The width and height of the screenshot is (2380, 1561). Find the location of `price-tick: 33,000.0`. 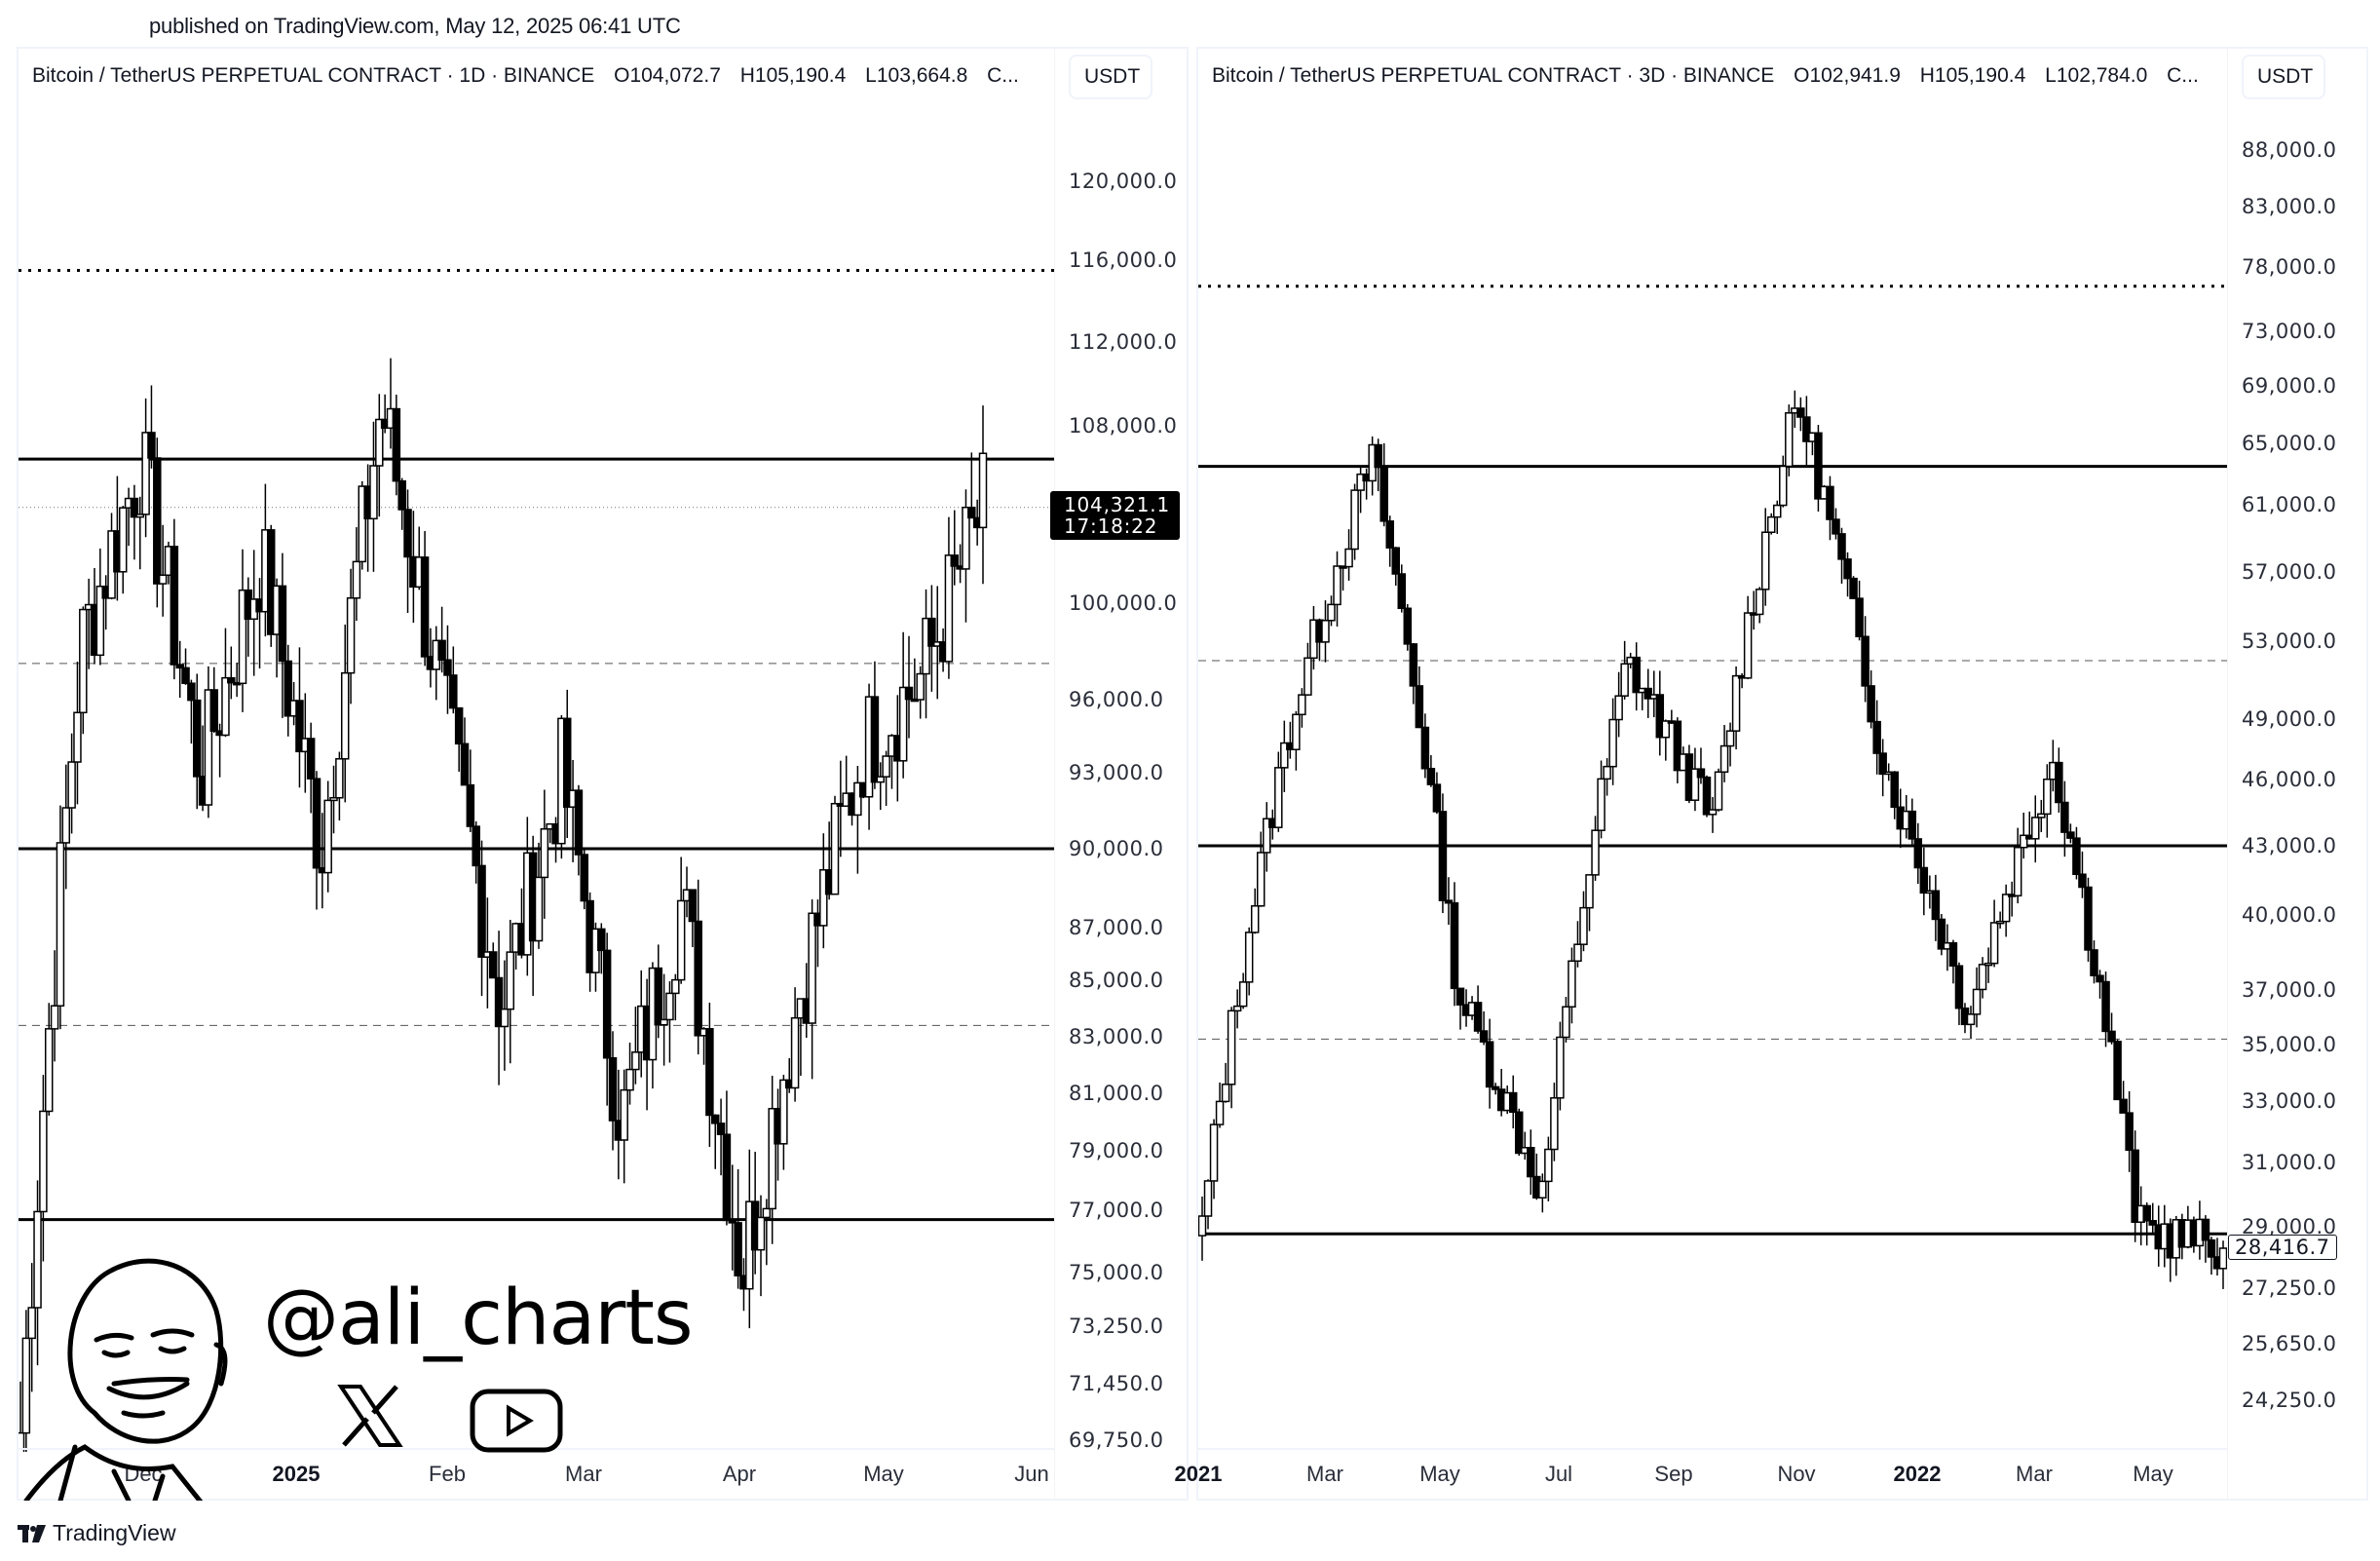

price-tick: 33,000.0 is located at coordinates (2289, 1101).